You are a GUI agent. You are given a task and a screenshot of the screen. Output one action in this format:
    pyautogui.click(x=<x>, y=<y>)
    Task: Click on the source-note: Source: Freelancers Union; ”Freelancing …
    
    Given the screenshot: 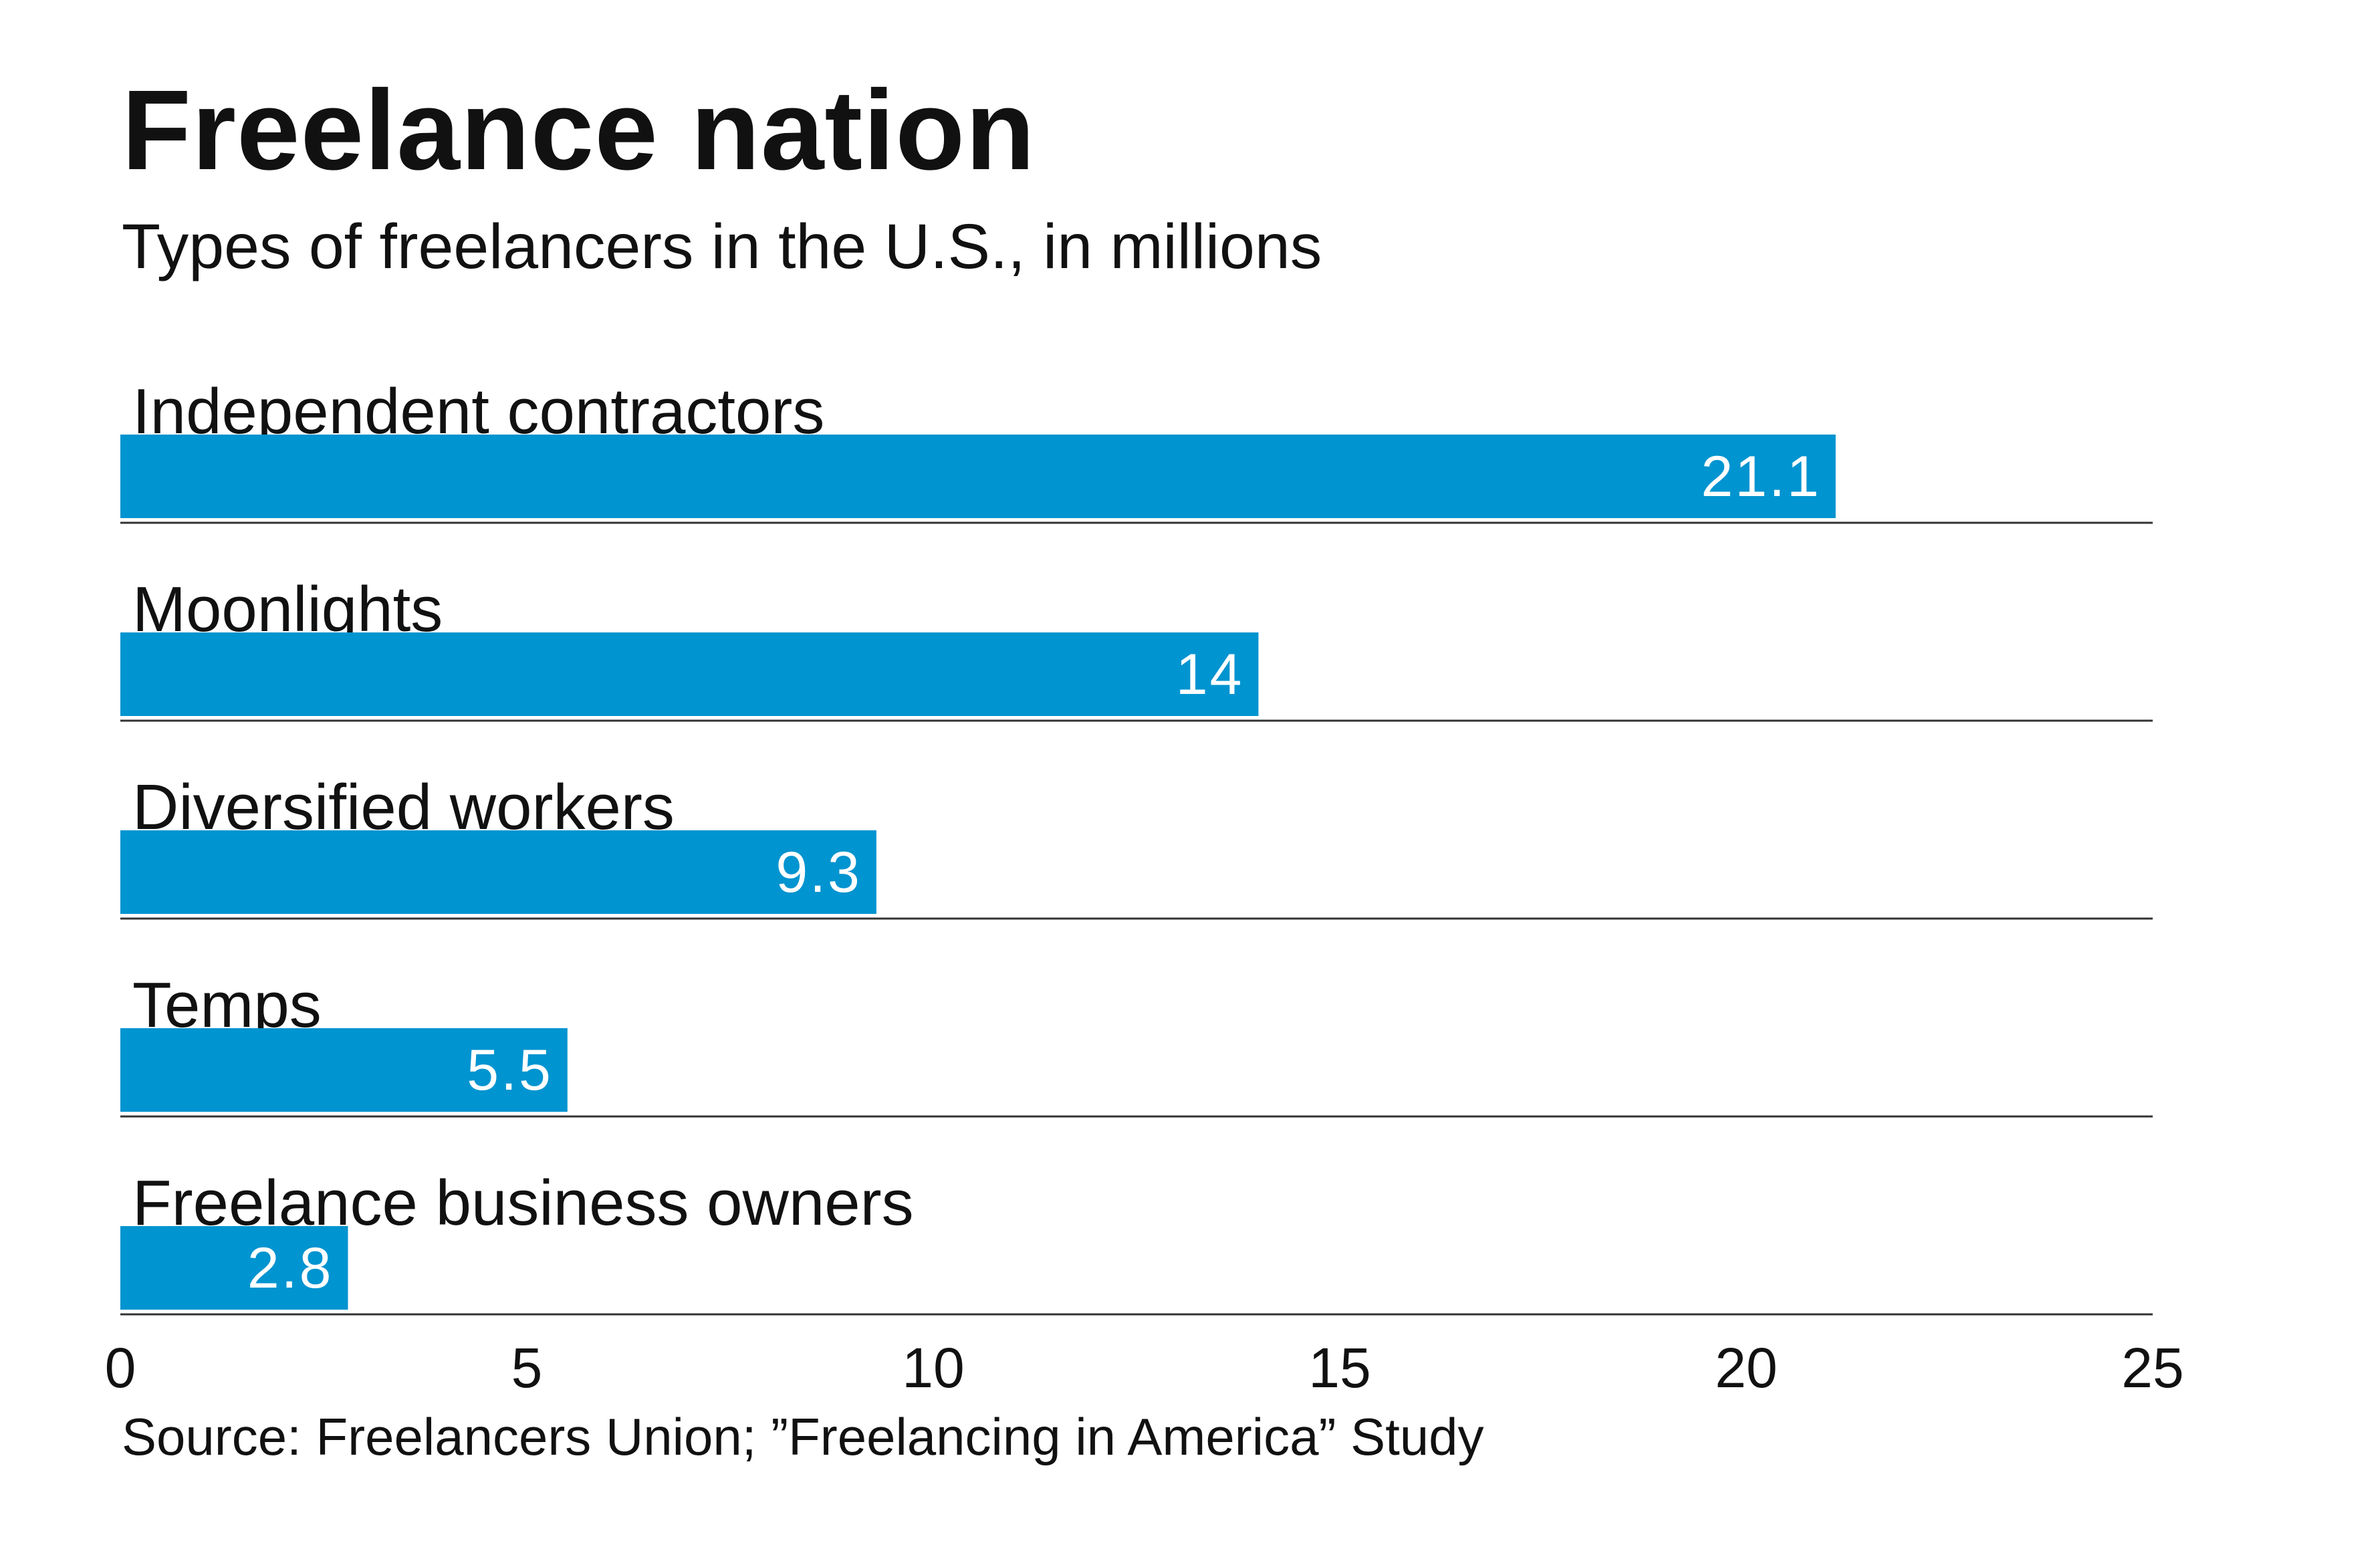 What is the action you would take?
    pyautogui.click(x=803, y=1436)
    